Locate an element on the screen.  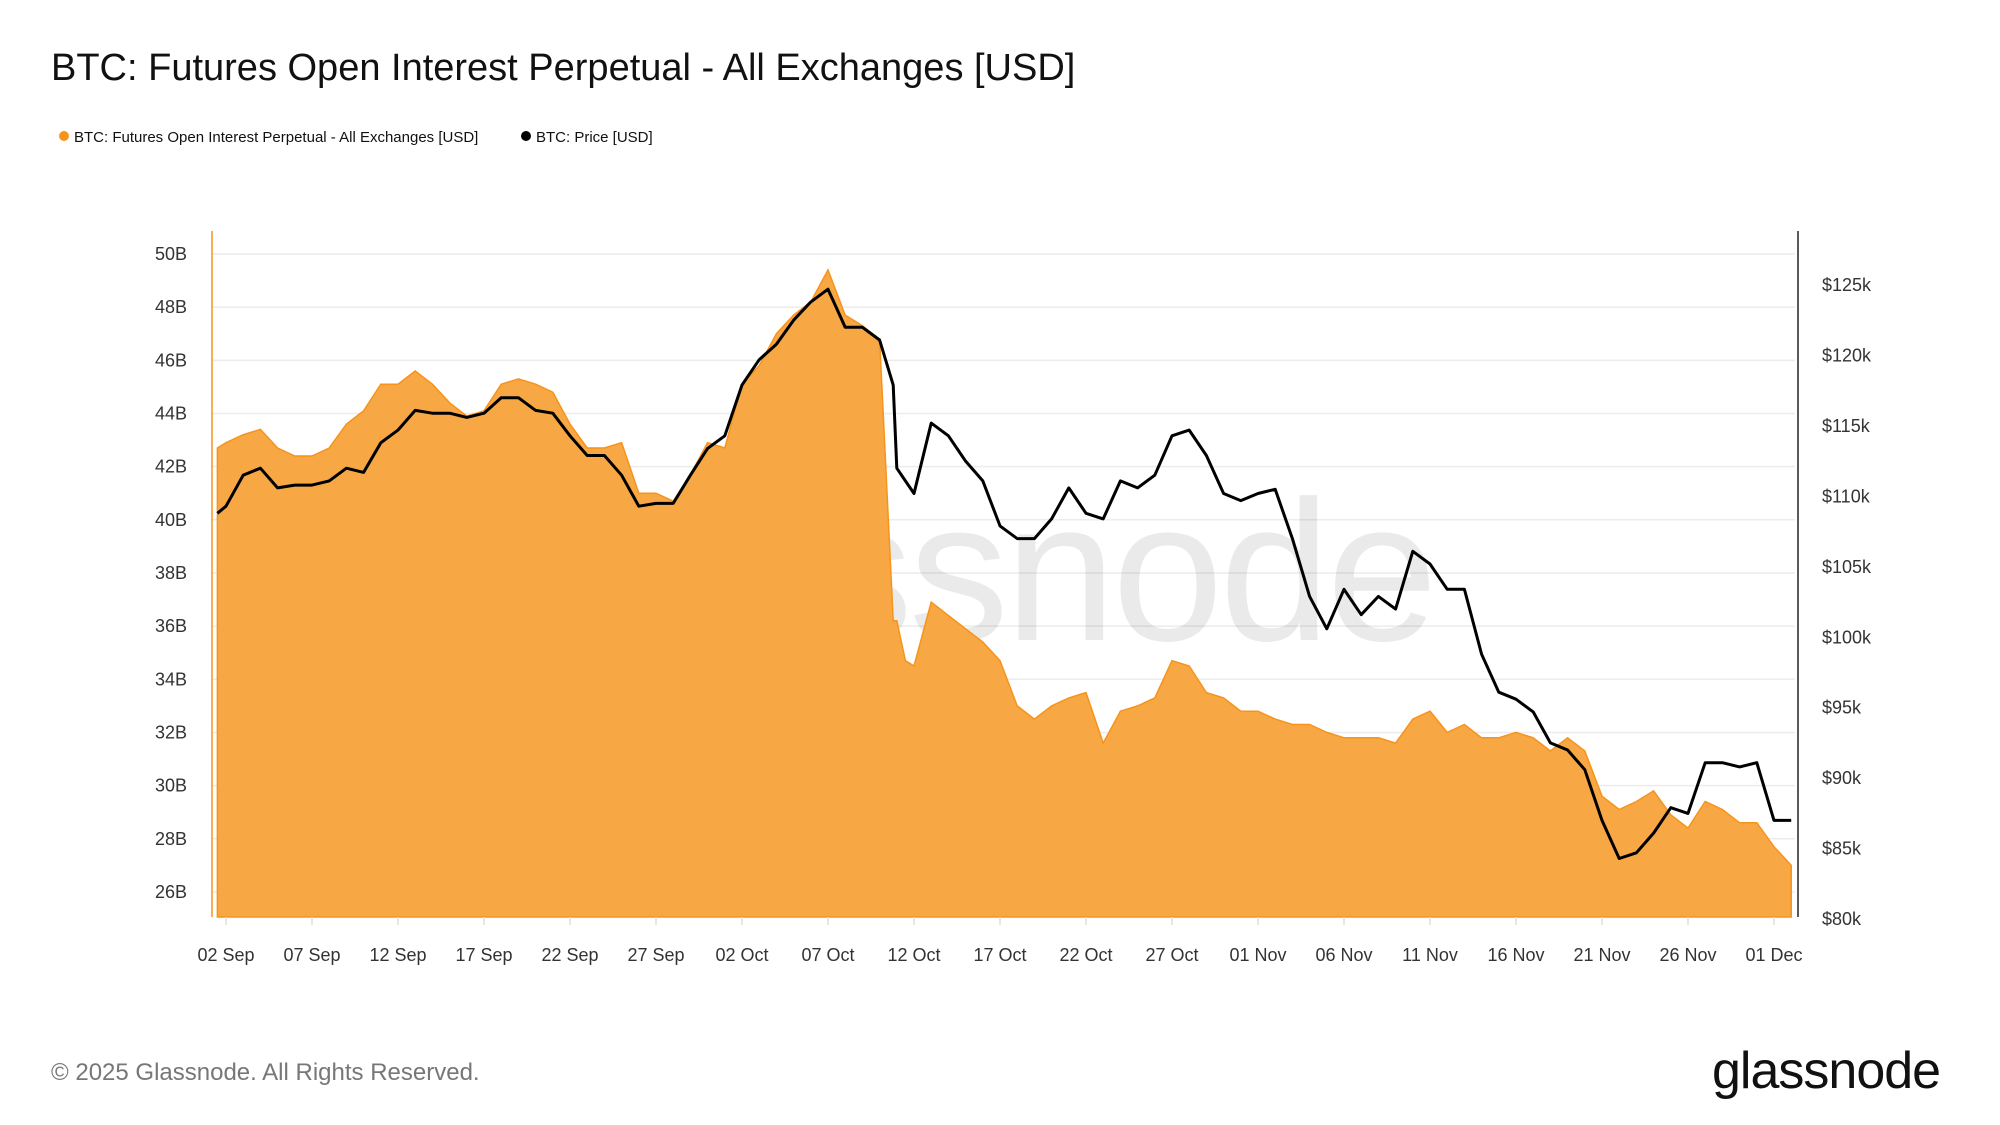
y-right-tick-label: $80k is located at coordinates (1842, 919).